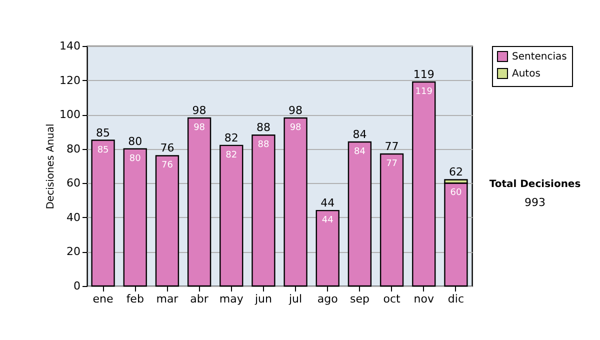 The image size is (600, 340). Describe the element at coordinates (70, 80) in the screenshot. I see `y-tick-label: 120` at that location.